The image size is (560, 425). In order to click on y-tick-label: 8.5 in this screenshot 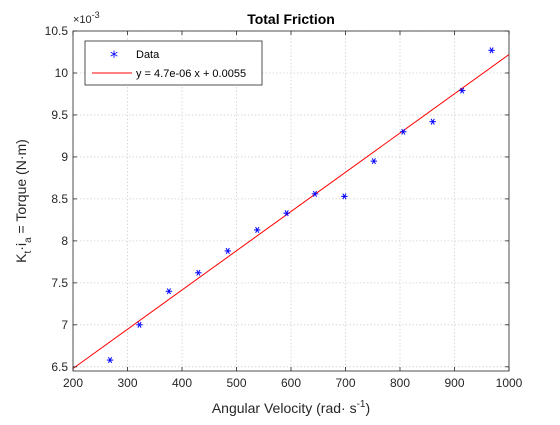, I will do `click(59, 199)`.